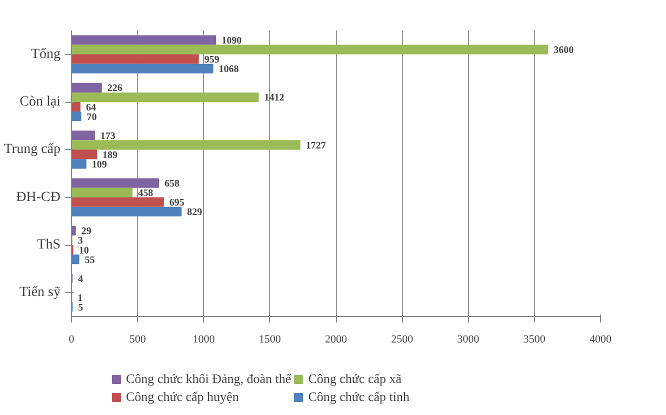 The width and height of the screenshot is (666, 415). What do you see at coordinates (80, 298) in the screenshot?
I see `data-label: 1` at bounding box center [80, 298].